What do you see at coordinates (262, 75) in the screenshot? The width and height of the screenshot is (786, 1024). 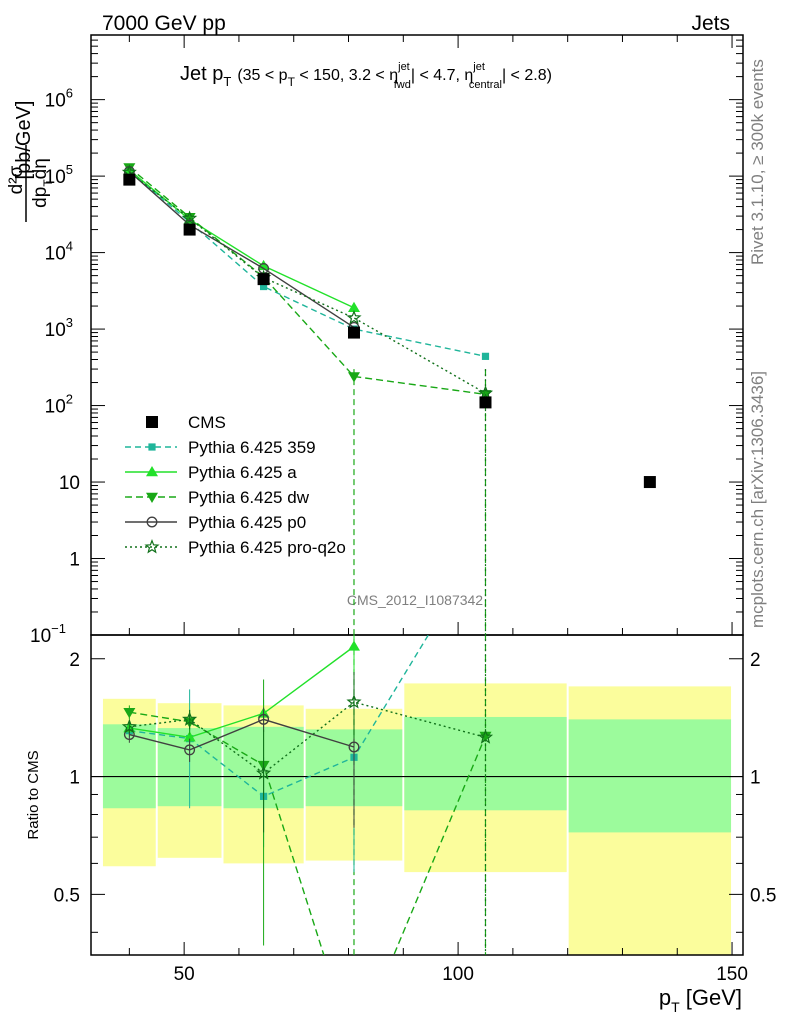 I see `title-cuts-a: (35 < p` at bounding box center [262, 75].